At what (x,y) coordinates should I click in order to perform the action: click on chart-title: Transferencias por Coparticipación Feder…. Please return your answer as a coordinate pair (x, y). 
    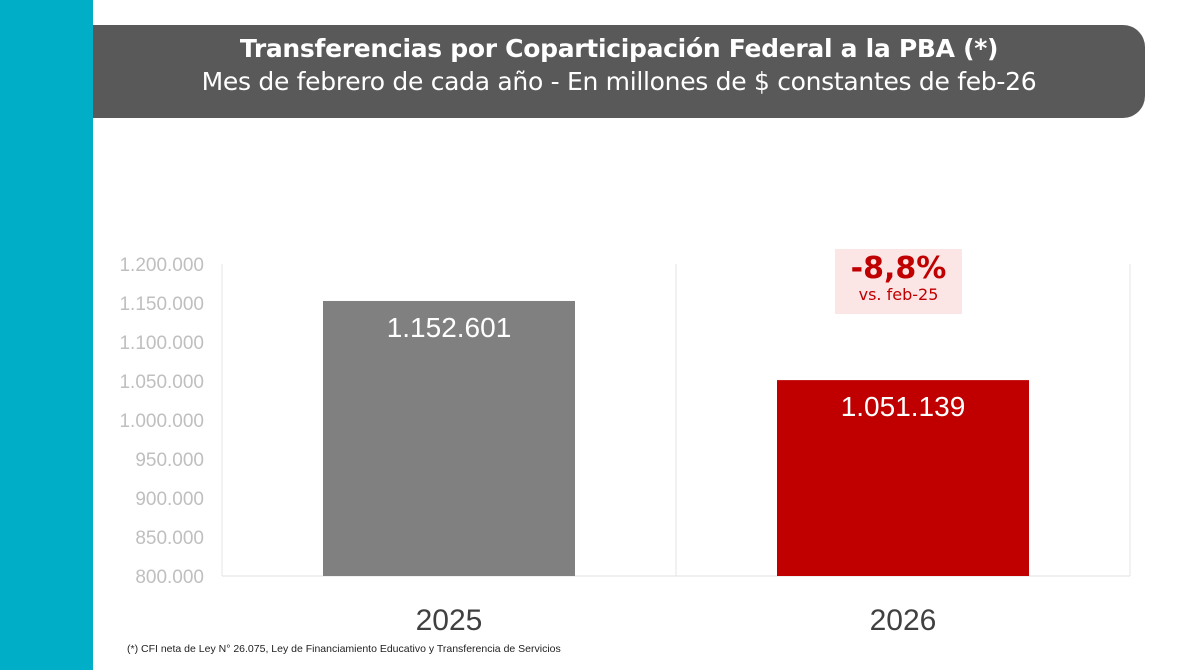
    Looking at the image, I should click on (619, 48).